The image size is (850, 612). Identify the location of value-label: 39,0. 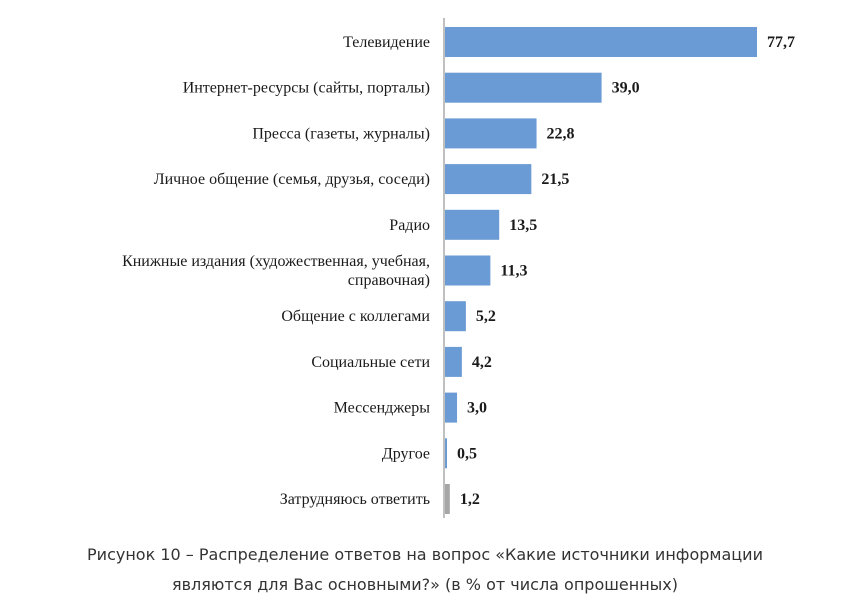
(626, 88).